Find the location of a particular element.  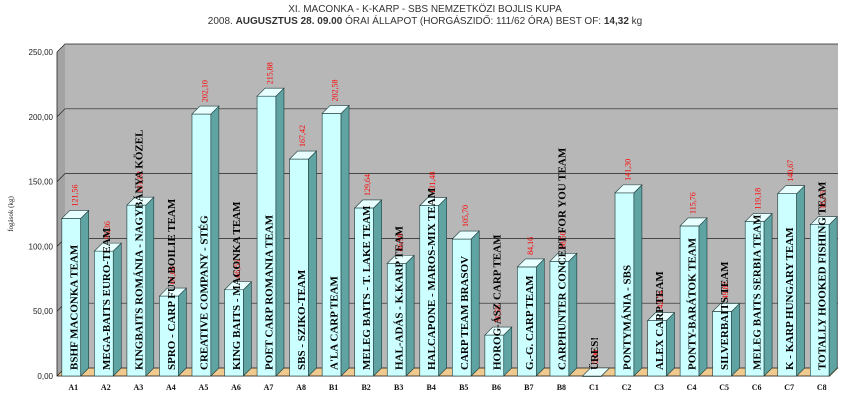

bar-value-label: 42,74 is located at coordinates (660, 300).